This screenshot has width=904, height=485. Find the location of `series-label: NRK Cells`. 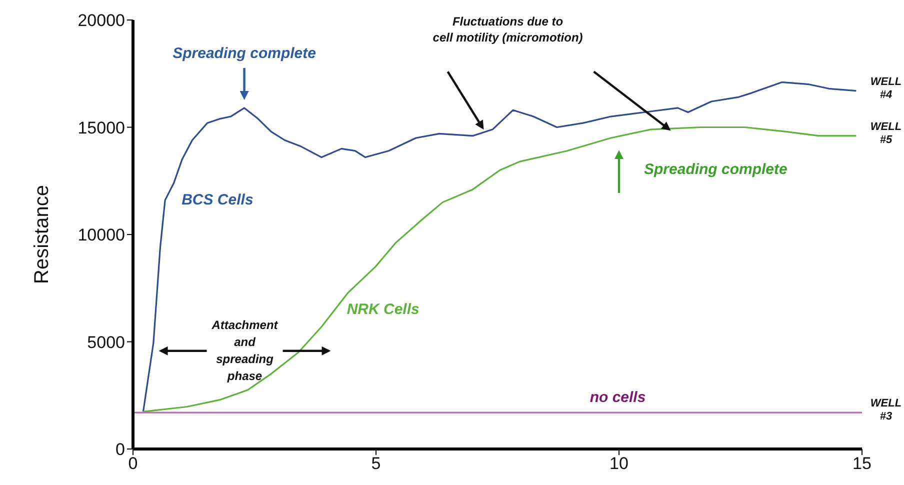

series-label: NRK Cells is located at coordinates (383, 309).